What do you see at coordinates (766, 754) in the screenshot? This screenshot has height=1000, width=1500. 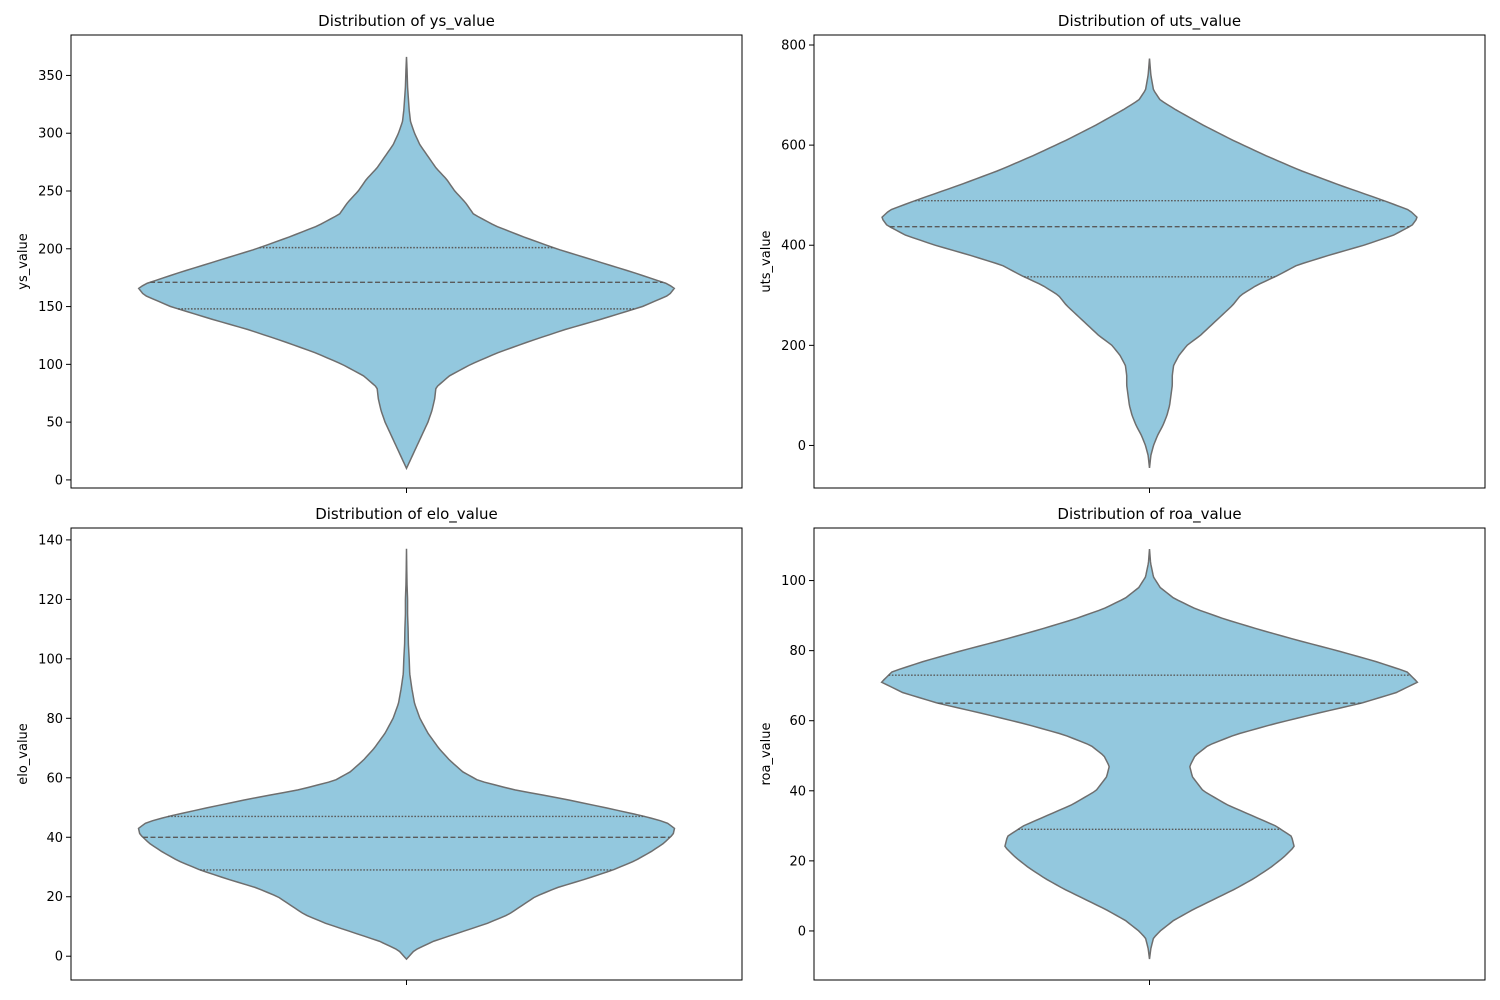 I see `y-axis-label: roa_value` at bounding box center [766, 754].